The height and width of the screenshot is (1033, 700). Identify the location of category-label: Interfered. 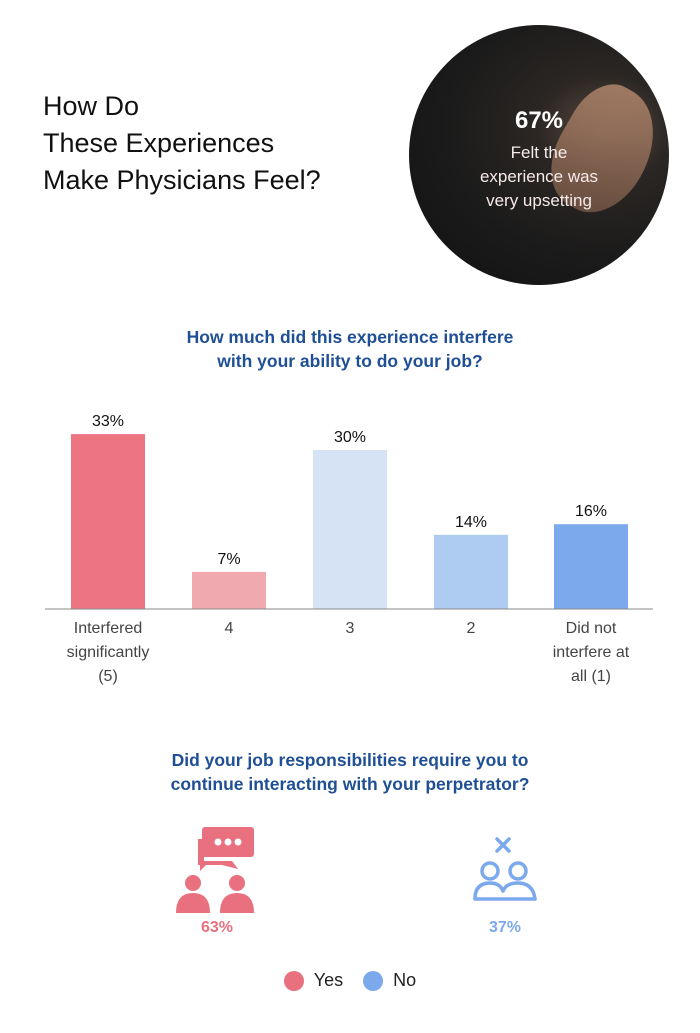
(108, 628).